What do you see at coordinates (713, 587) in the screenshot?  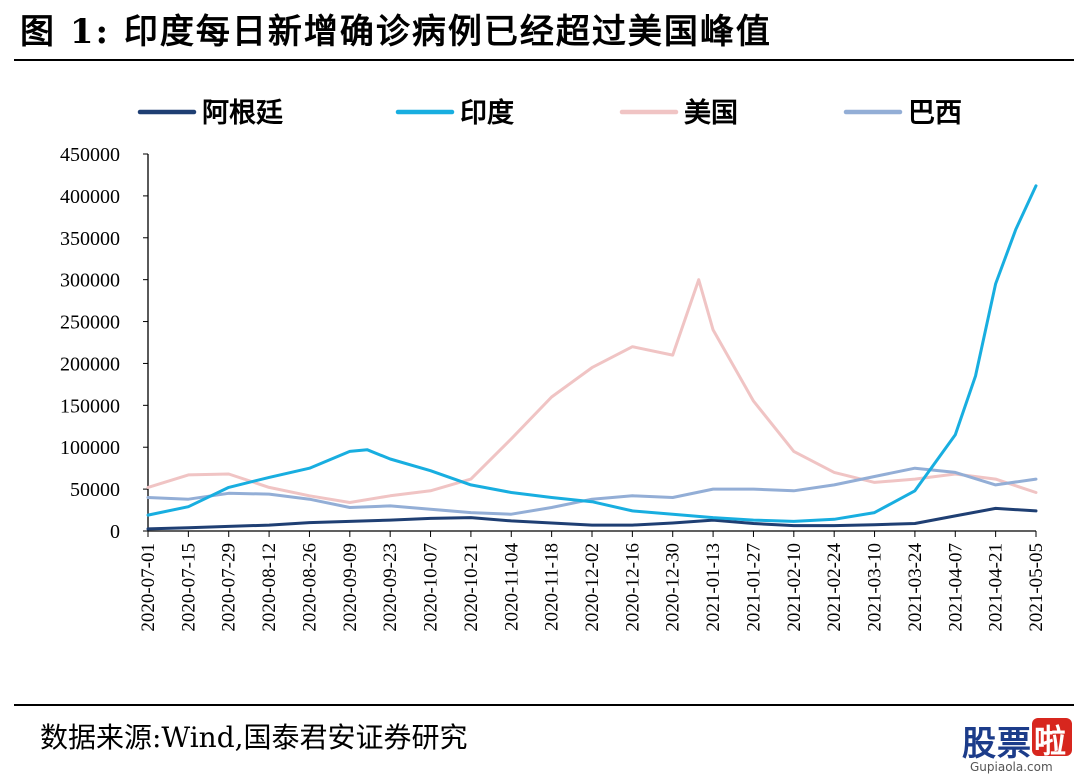 I see `x-tick-label: 2021-01-13` at bounding box center [713, 587].